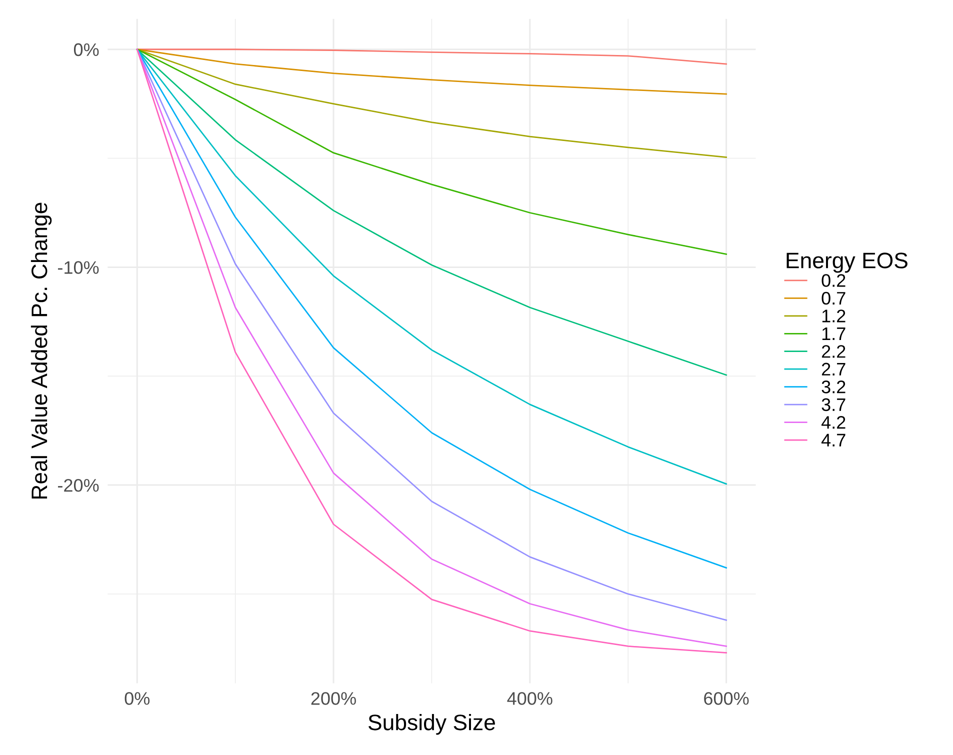  Describe the element at coordinates (834, 316) in the screenshot. I see `legend-label: 1.2` at that location.